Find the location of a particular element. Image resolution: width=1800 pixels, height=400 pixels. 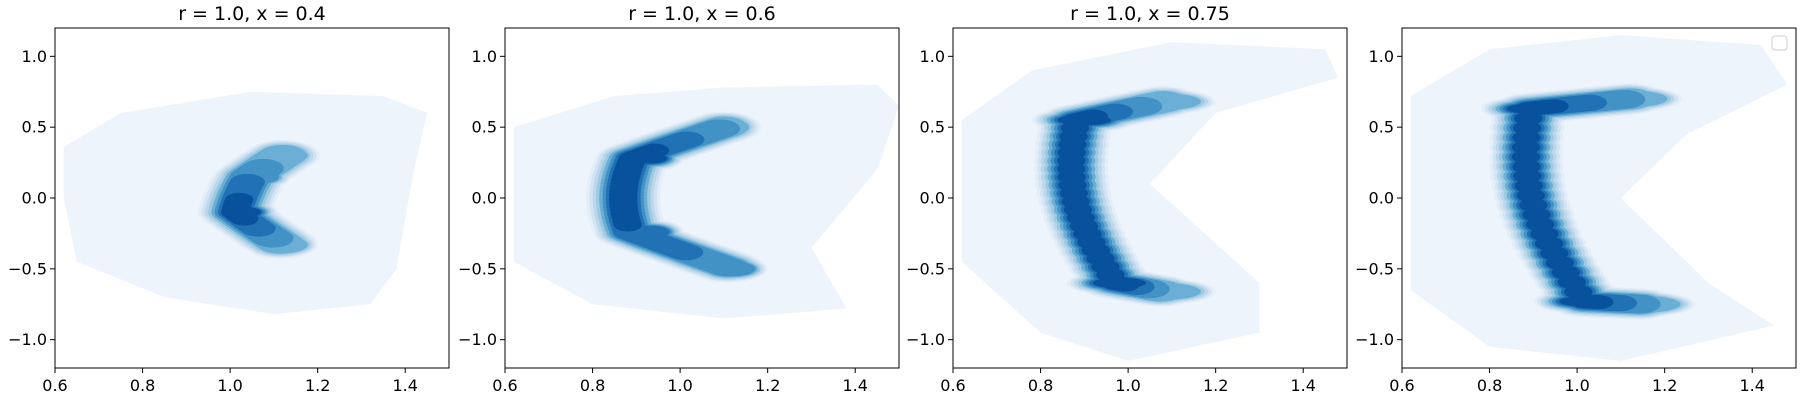

chart-title: r = 1.0, x = 0.4 is located at coordinates (252, 14).